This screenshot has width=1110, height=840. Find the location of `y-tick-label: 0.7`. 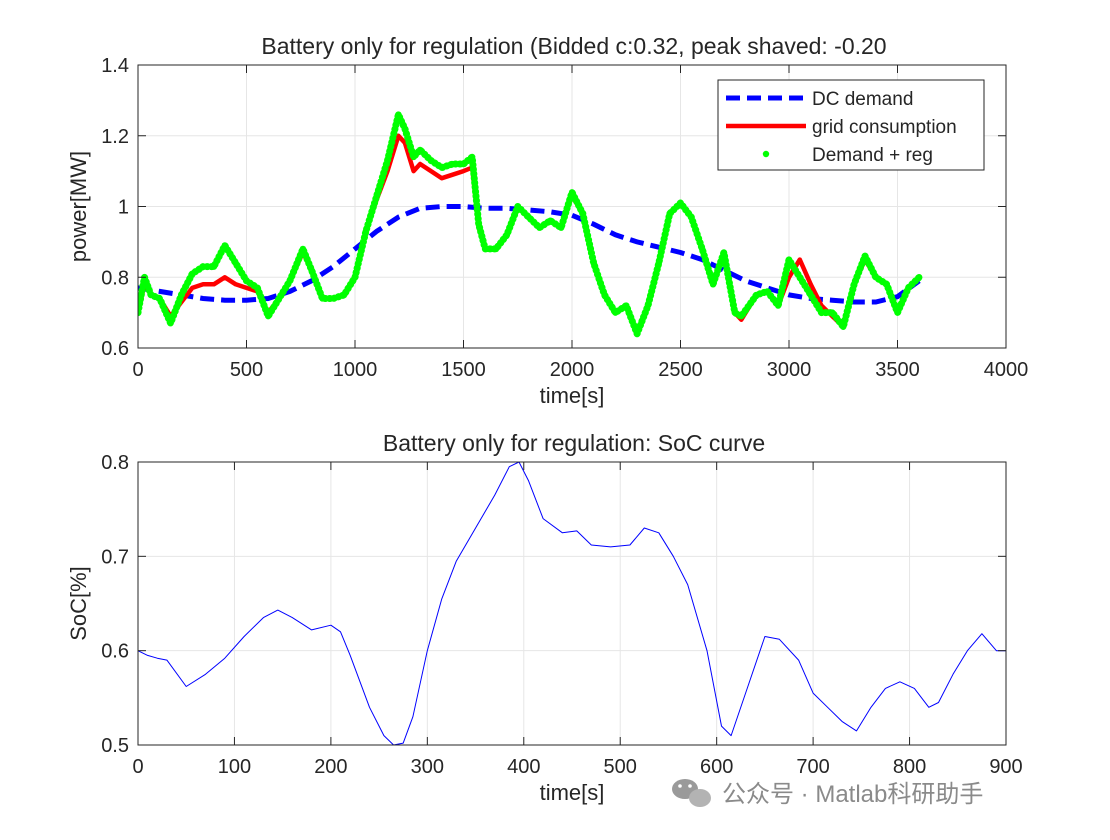

y-tick-label: 0.7 is located at coordinates (115, 557).